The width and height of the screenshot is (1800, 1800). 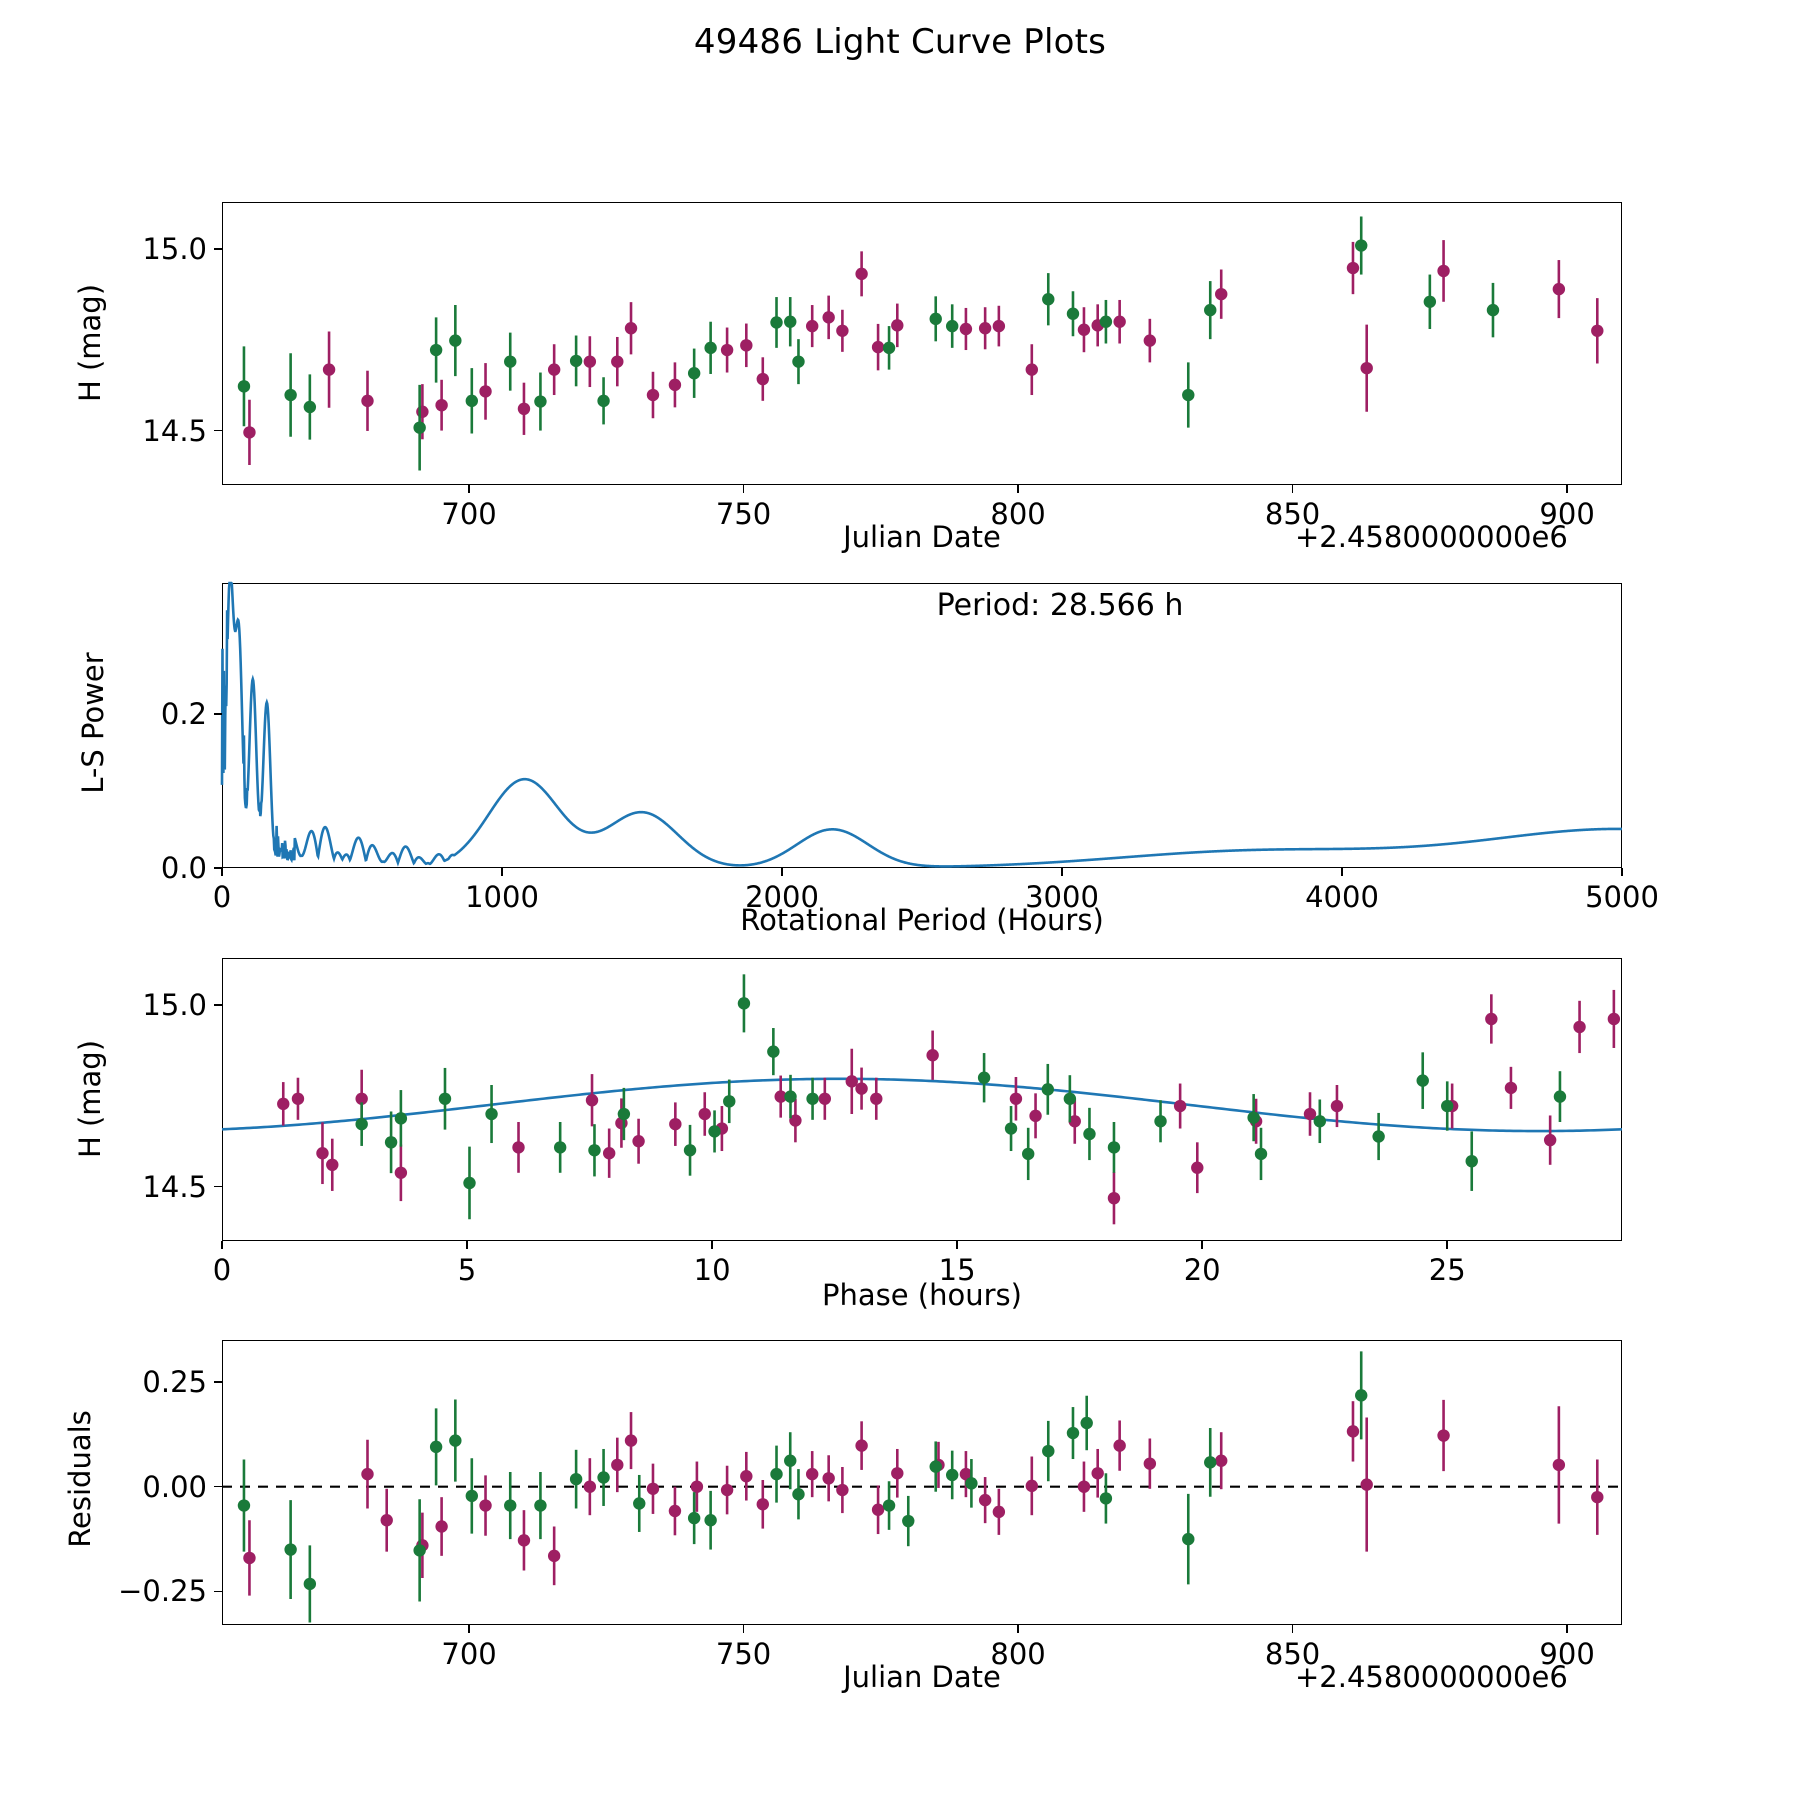 What do you see at coordinates (1202, 1270) in the screenshot?
I see `x-tick-label: 20` at bounding box center [1202, 1270].